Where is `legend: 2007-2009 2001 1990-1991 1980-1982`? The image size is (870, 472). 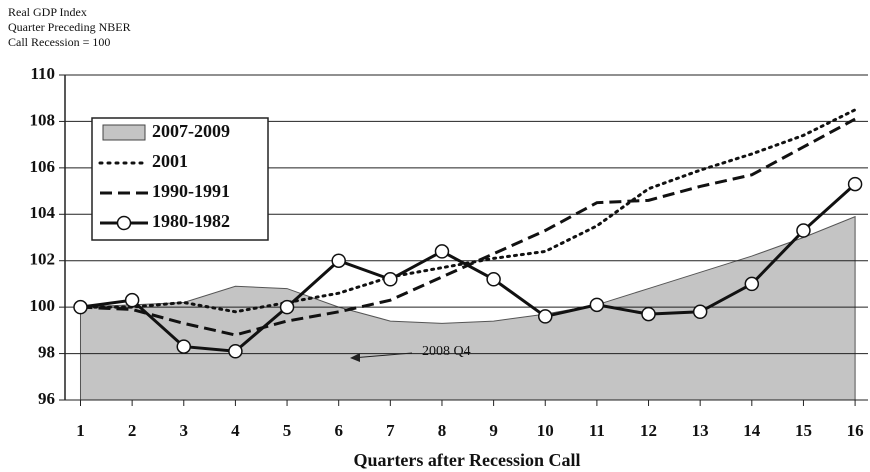 legend: 2007-2009 2001 1990-1991 1980-1982 is located at coordinates (180, 179).